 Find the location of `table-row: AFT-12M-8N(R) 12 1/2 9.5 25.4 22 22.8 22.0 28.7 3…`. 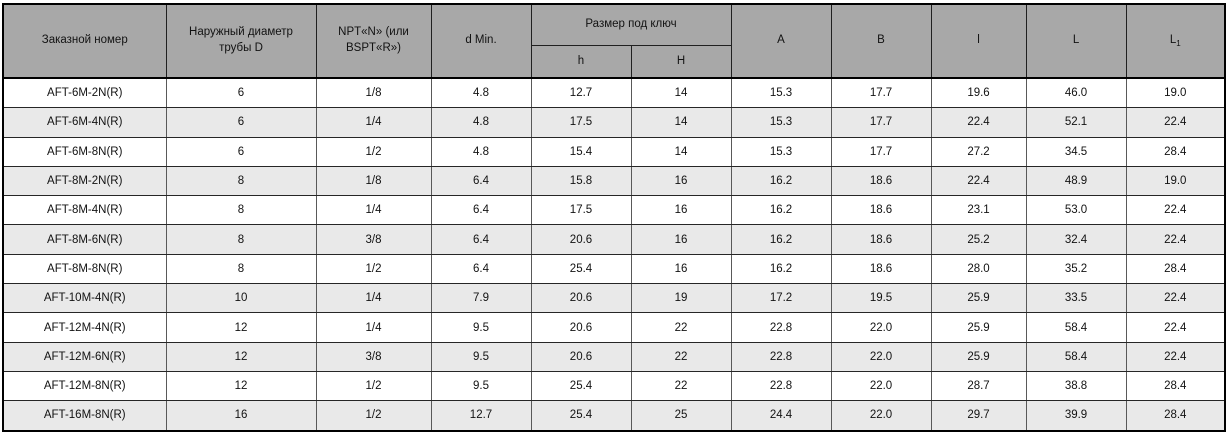

table-row: AFT-12M-8N(R) 12 1/2 9.5 25.4 22 22.8 22.0 28.7 3… is located at coordinates (614, 386).